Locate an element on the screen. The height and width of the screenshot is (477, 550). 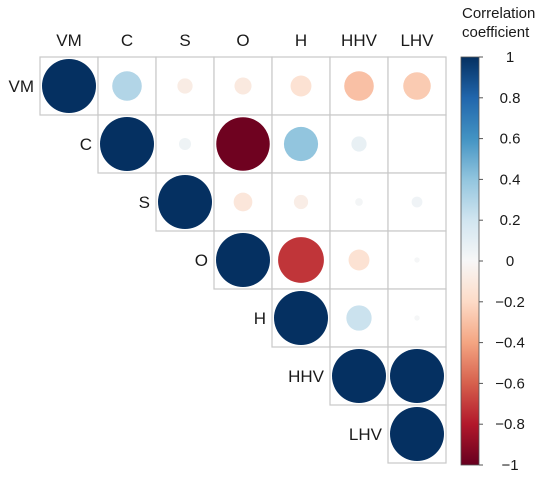
corr-circle-o-o is located at coordinates (243, 260).